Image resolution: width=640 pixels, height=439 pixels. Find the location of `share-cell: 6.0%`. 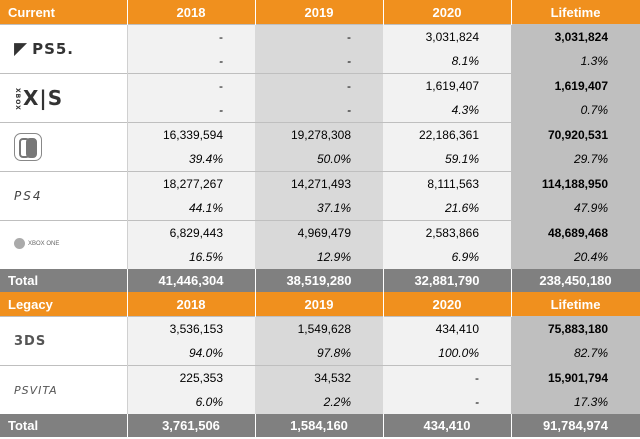

share-cell: 6.0% is located at coordinates (191, 402).